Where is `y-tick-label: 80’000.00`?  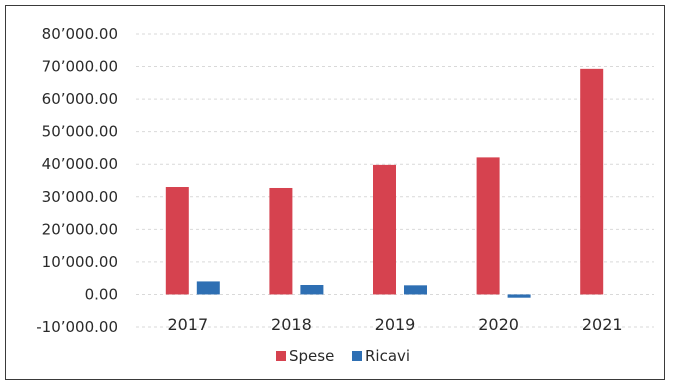
y-tick-label: 80’000.00 is located at coordinates (80, 34).